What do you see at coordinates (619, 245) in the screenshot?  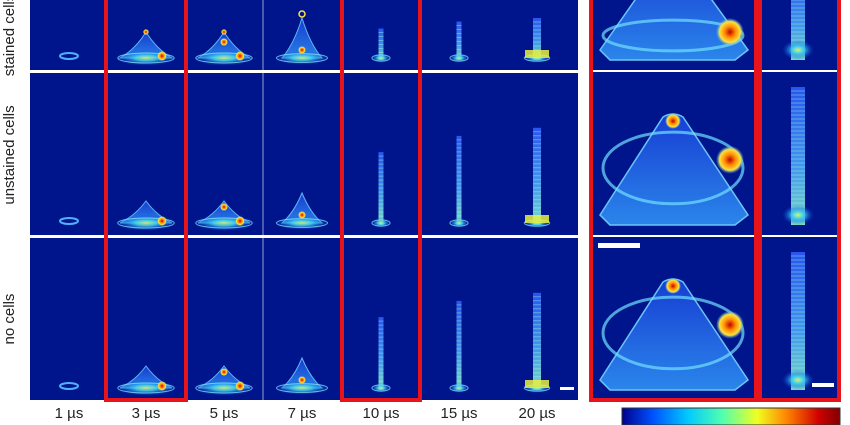 I see `scale-bar-zoom-cone` at bounding box center [619, 245].